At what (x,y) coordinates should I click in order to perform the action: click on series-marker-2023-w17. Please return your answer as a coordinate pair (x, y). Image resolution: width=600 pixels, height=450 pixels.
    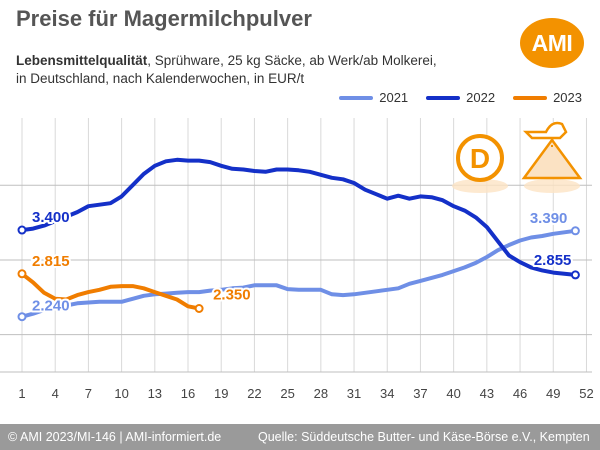
    Looking at the image, I should click on (199, 308).